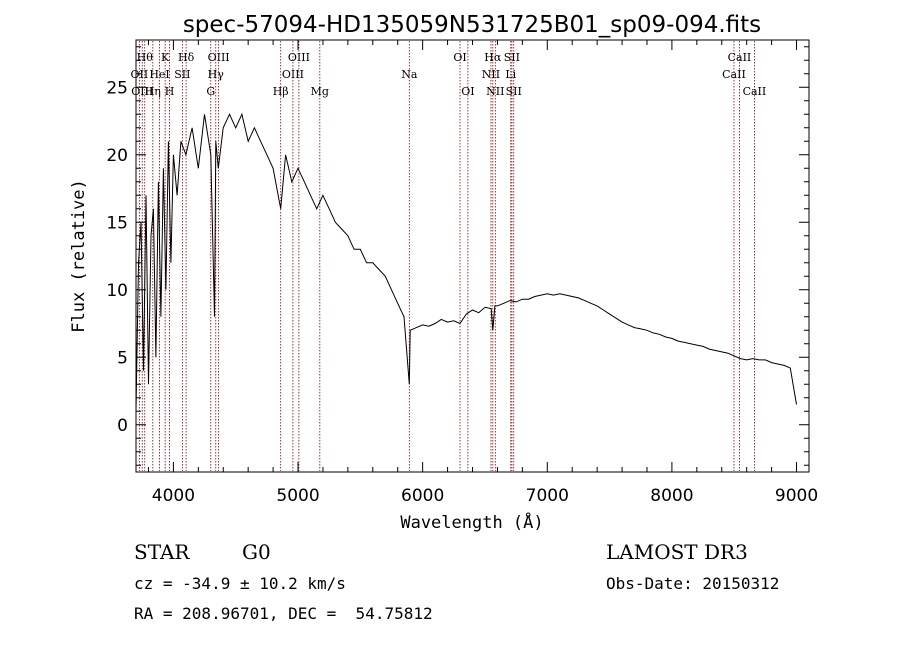  I want to click on spectral-line-label: Mg, so click(320, 91).